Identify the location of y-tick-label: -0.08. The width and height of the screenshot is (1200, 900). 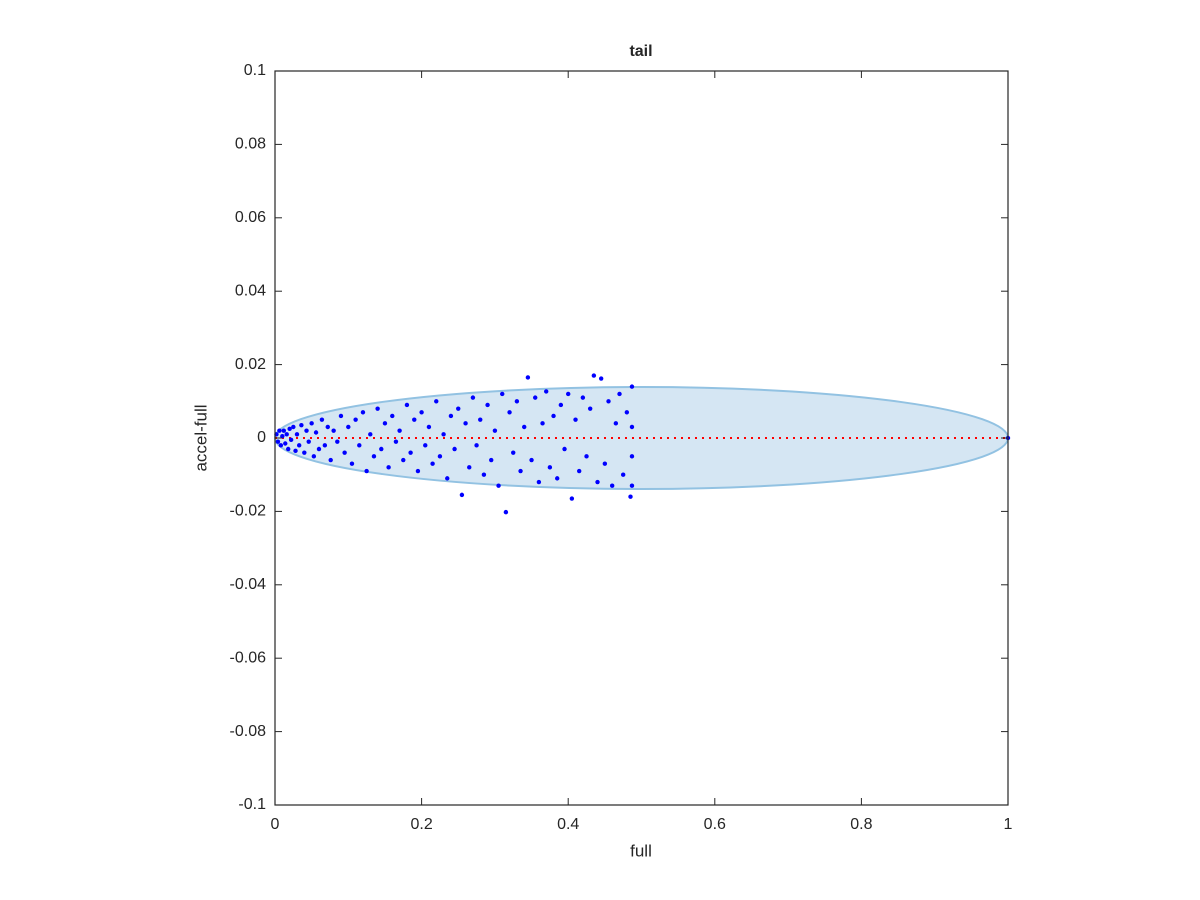
(248, 731).